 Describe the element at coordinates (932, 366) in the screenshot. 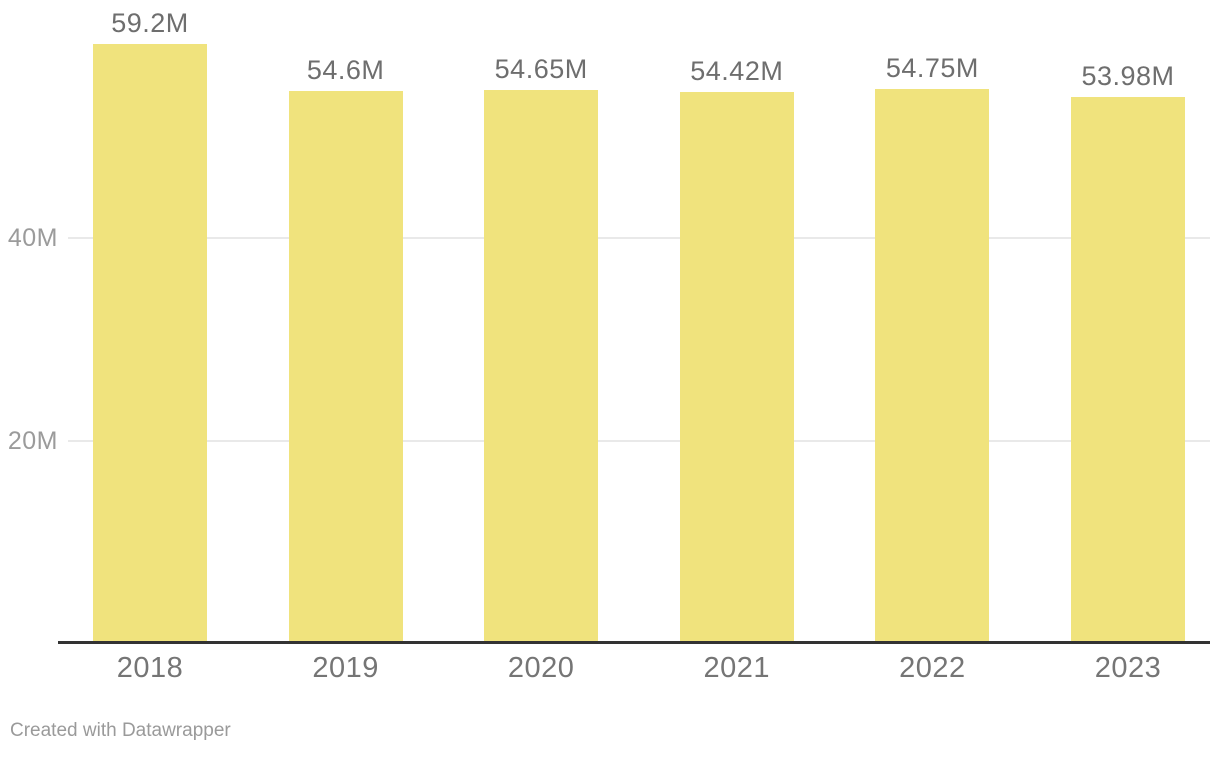

I see `bar-2022` at that location.